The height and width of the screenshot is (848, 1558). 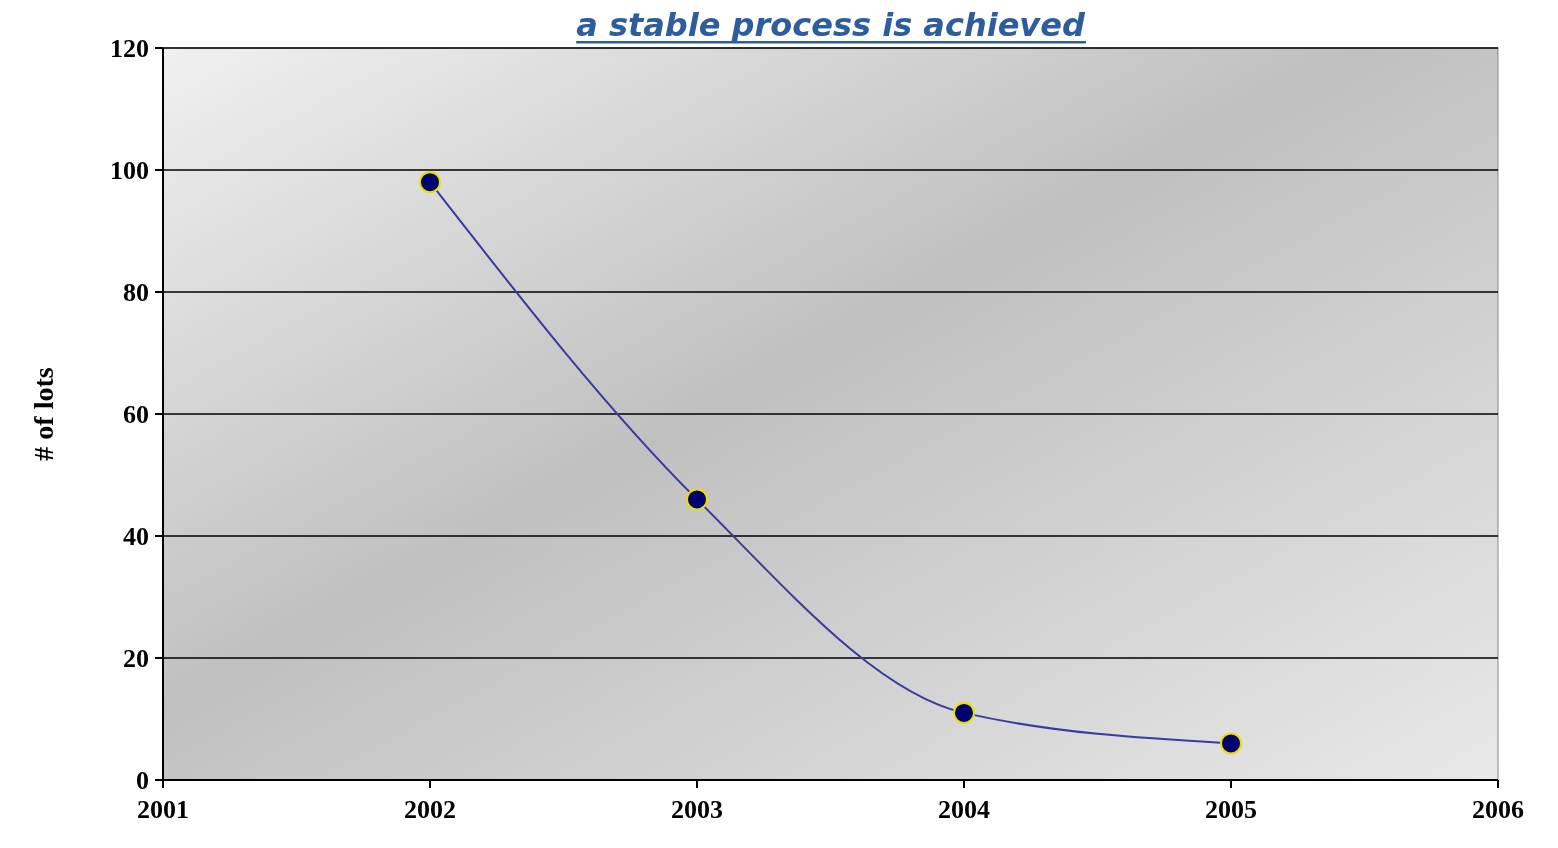 What do you see at coordinates (136, 659) in the screenshot?
I see `y-tick-label: 20` at bounding box center [136, 659].